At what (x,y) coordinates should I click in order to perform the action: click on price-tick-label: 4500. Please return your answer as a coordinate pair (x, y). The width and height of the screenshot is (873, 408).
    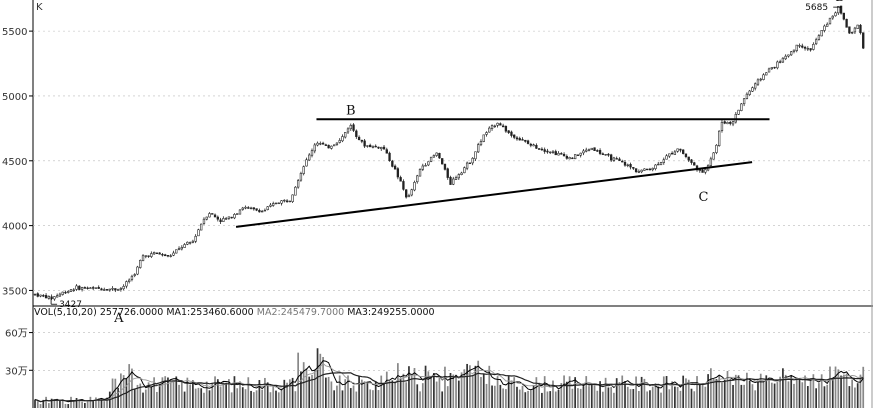
    Looking at the image, I should click on (14, 162).